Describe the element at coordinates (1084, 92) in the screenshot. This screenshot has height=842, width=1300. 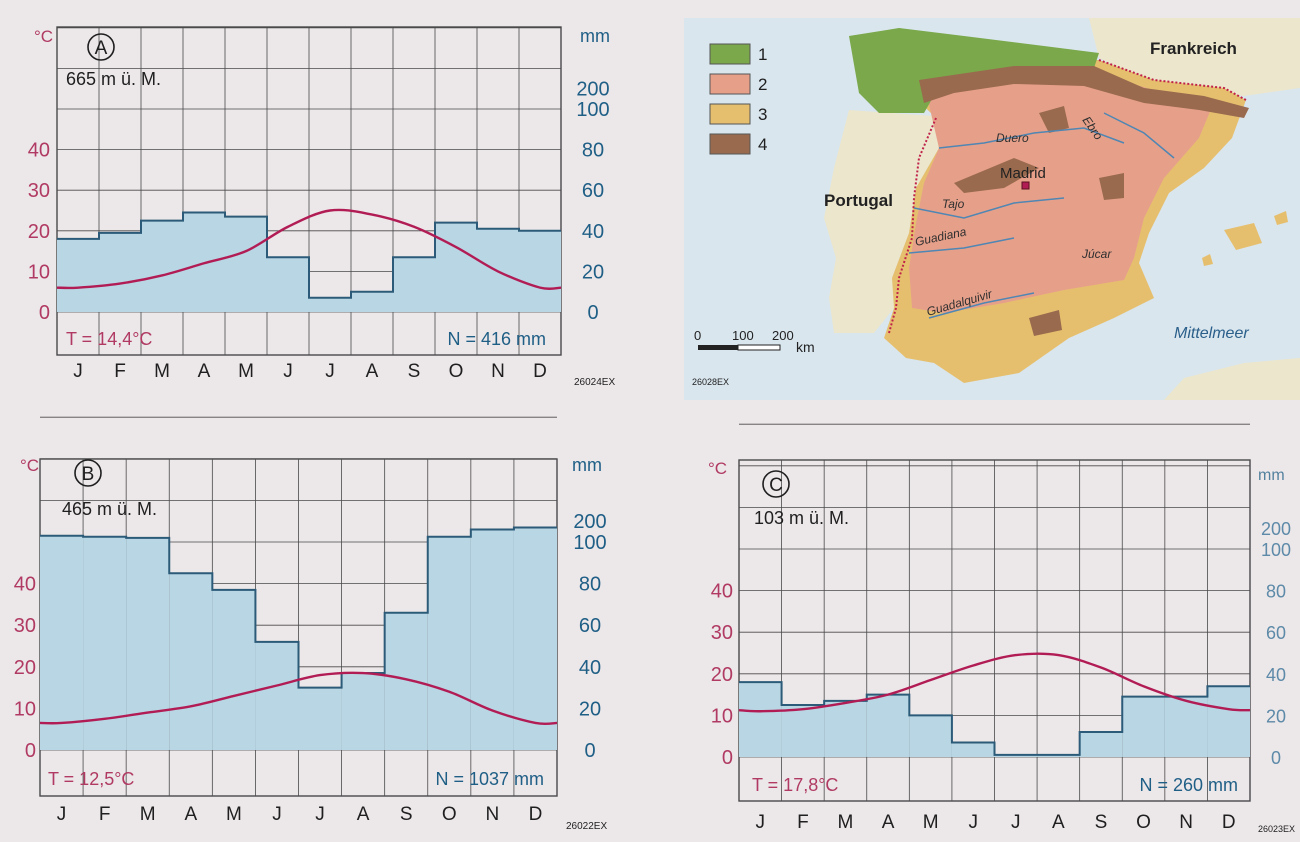
I see `zone-4-pyrenees` at that location.